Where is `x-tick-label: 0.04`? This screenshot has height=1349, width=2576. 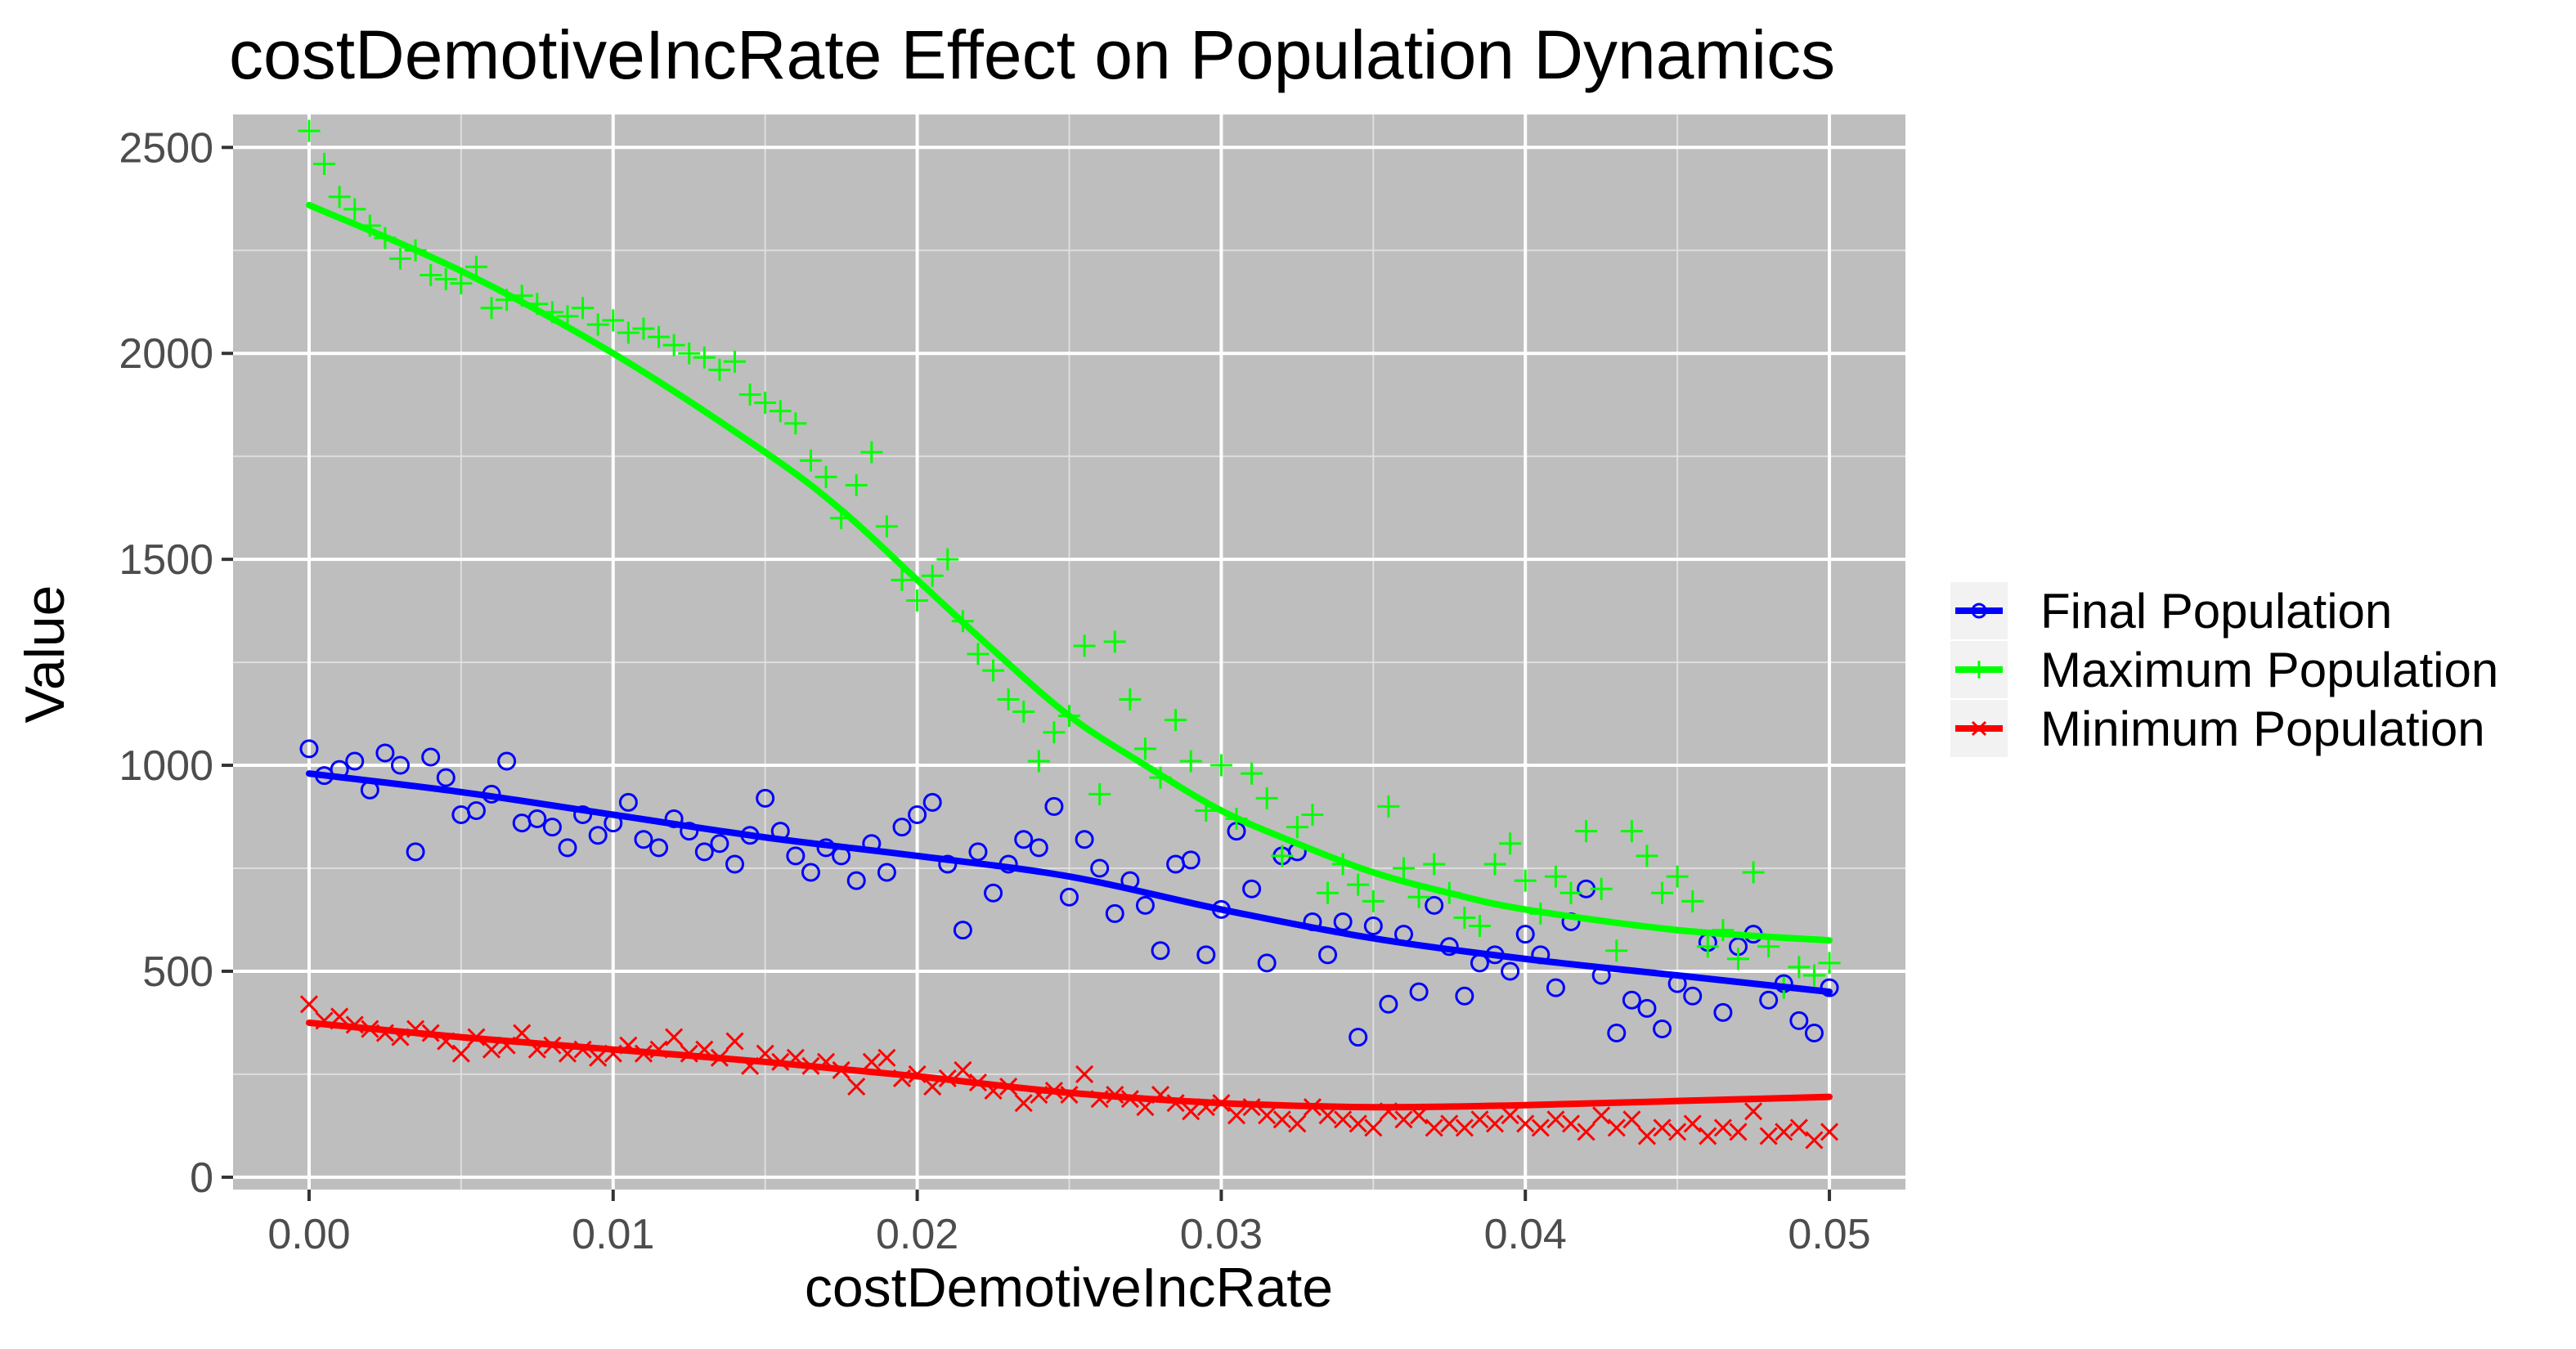
x-tick-label: 0.04 is located at coordinates (1526, 1234).